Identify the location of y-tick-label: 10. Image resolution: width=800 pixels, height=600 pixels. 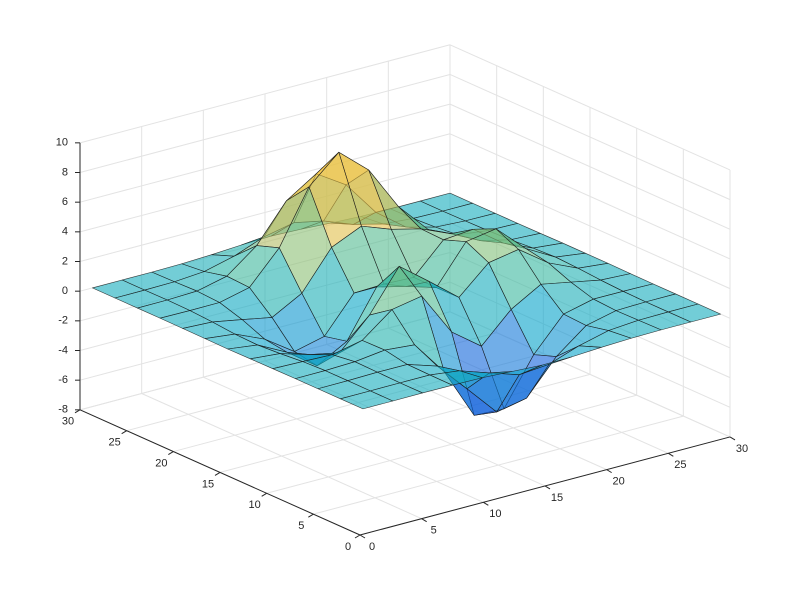
(255, 505).